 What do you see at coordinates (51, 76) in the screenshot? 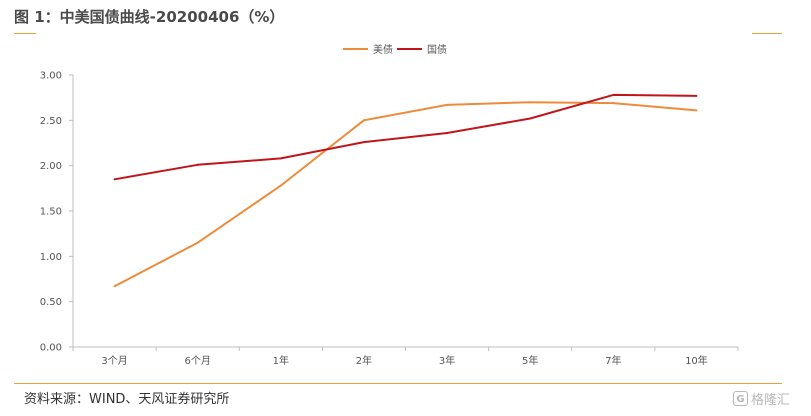
I see `y-tick-label: 3.00` at bounding box center [51, 76].